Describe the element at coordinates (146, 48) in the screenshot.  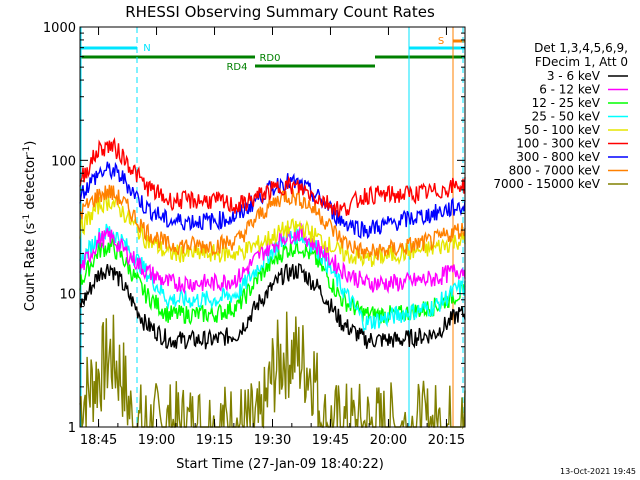
I see `n-flag-label: N` at that location.